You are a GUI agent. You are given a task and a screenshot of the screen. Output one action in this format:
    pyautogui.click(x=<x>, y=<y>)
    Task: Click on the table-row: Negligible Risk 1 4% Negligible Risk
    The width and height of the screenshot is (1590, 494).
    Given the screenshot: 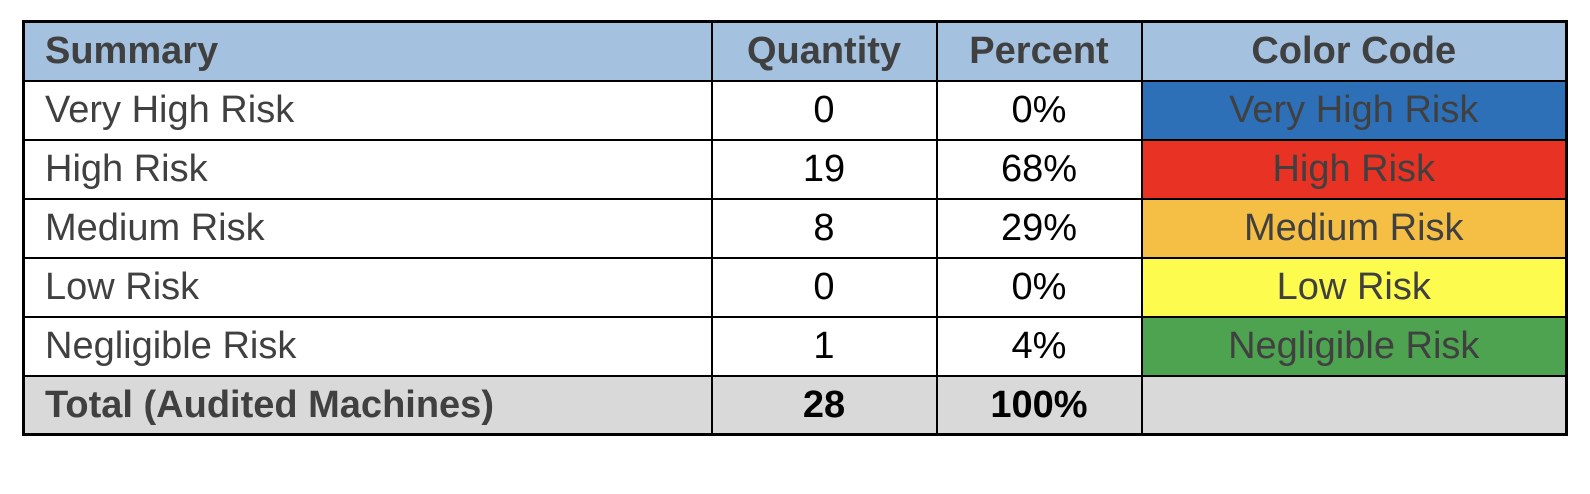 What is the action you would take?
    pyautogui.click(x=795, y=346)
    